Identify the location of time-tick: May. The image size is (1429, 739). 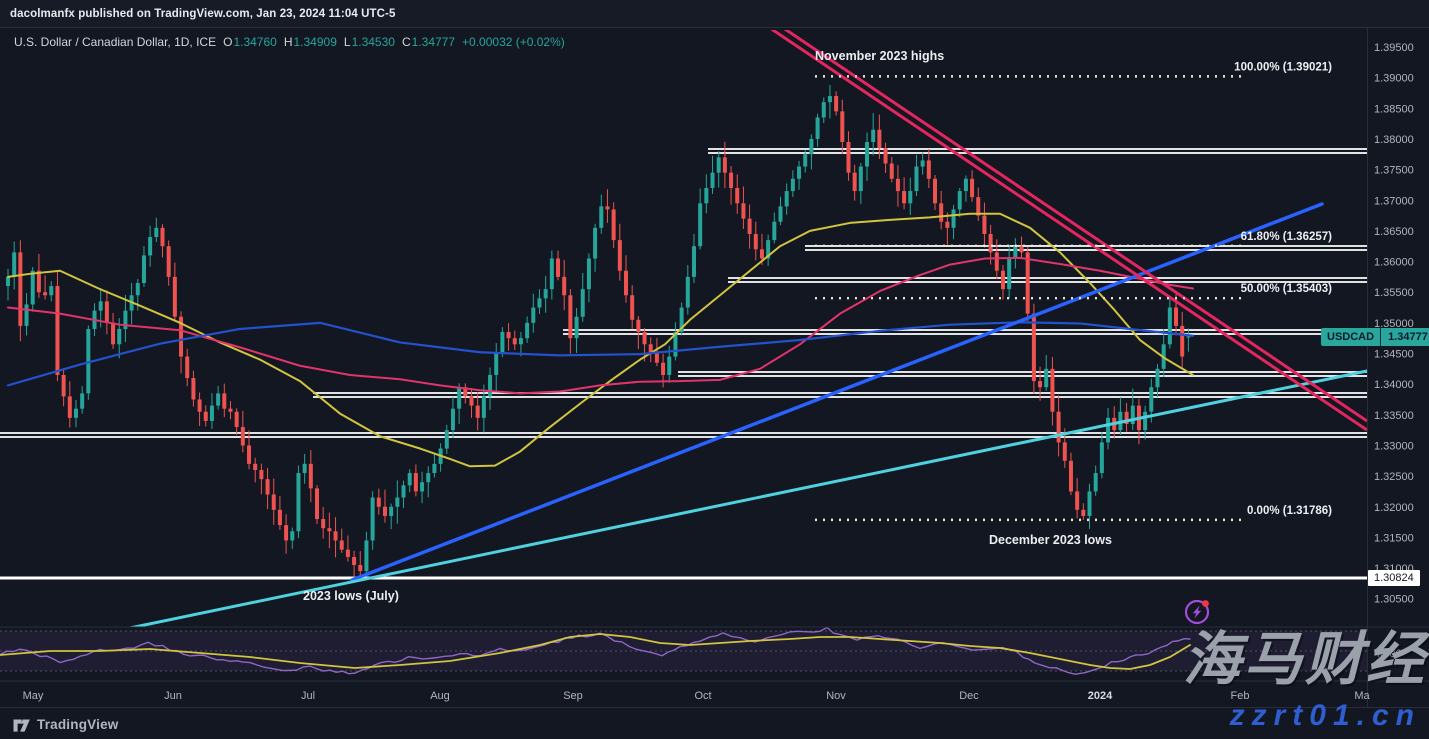
(33, 696).